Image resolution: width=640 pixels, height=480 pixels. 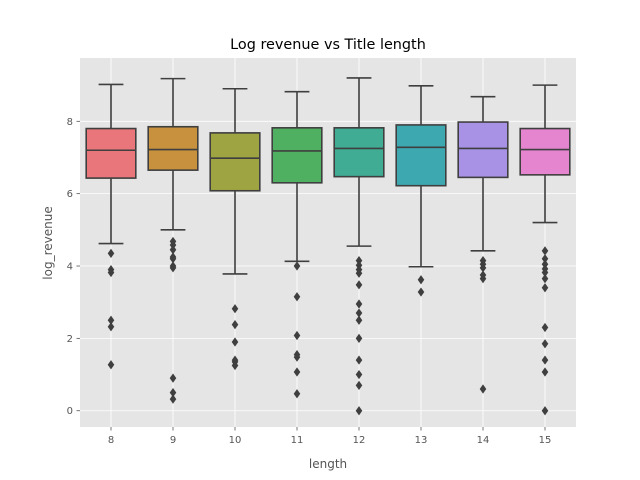 I want to click on y-tick-label: 4, so click(x=70, y=267).